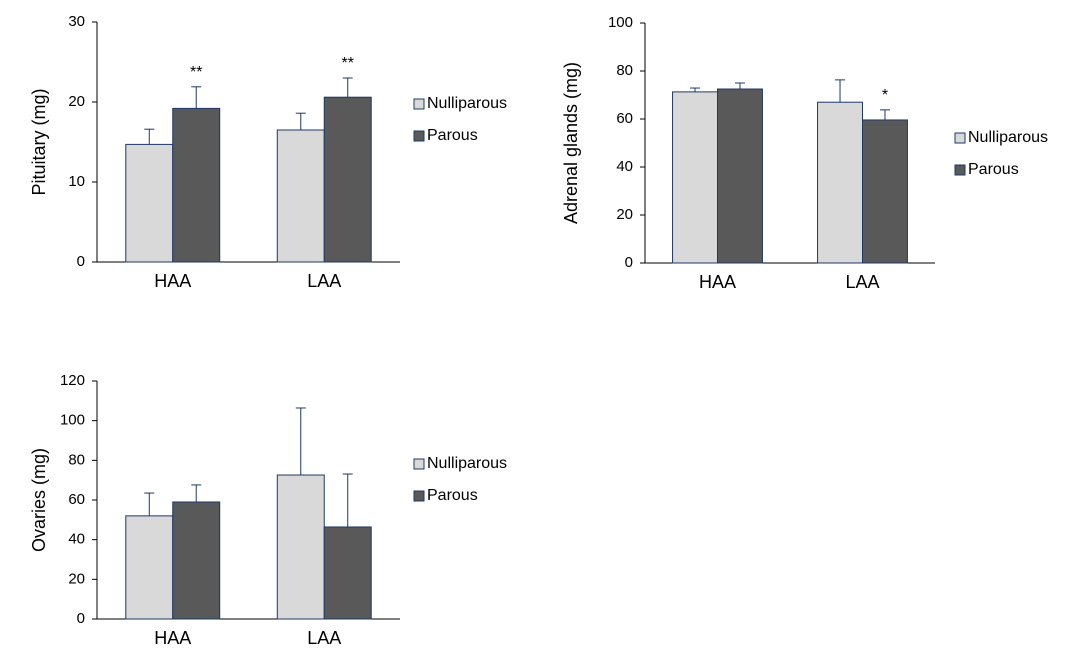 The image size is (1069, 651). I want to click on y-tick-label: 30, so click(76, 21).